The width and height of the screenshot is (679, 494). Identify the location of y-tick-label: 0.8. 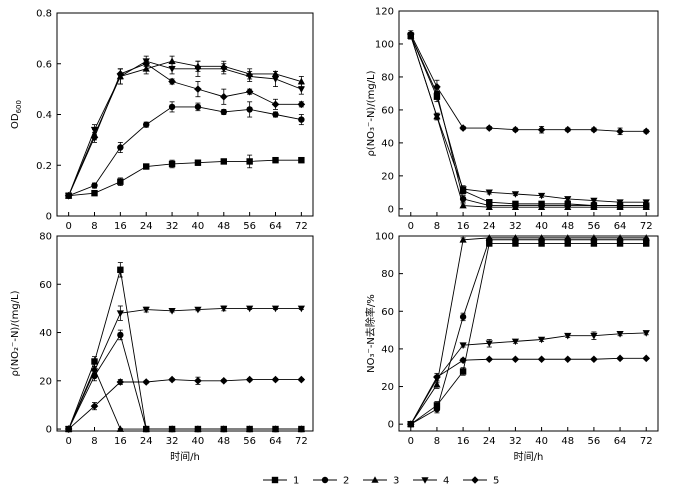
(44, 14).